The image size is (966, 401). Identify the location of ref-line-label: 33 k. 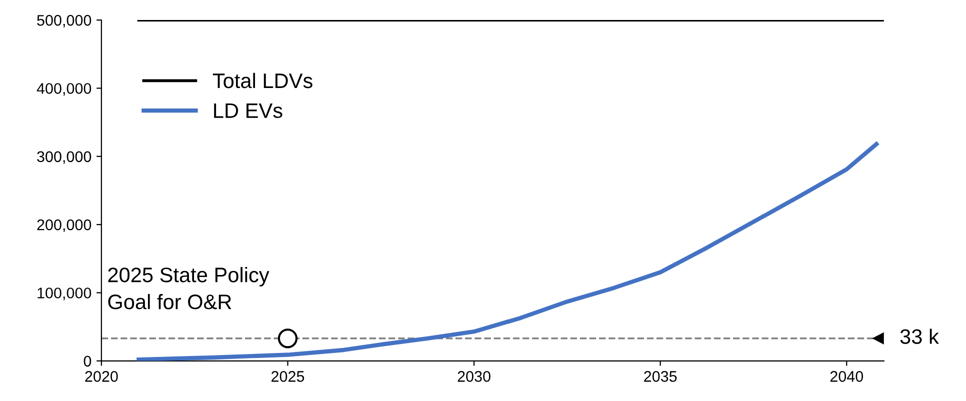
(919, 336).